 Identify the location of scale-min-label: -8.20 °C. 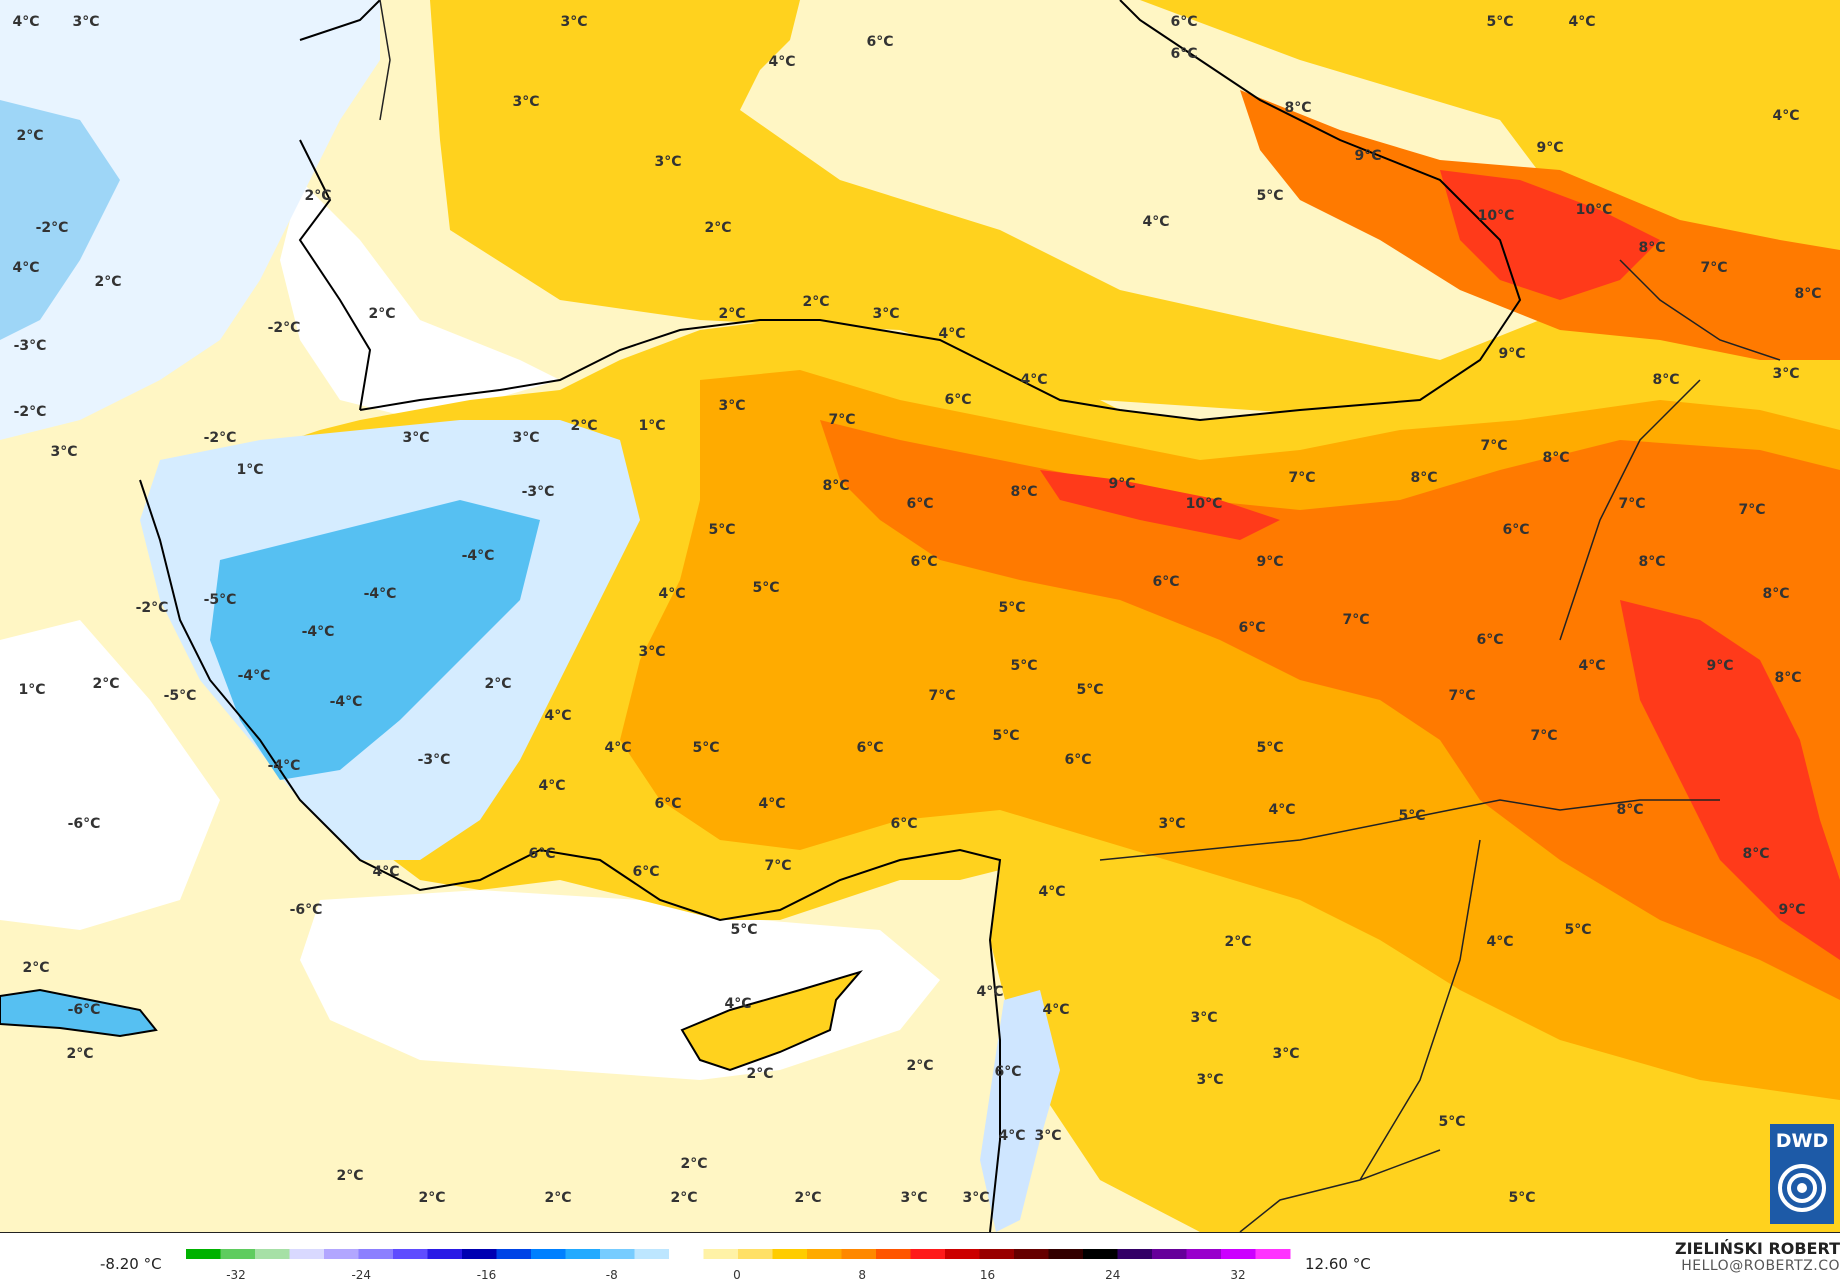
(131, 1264).